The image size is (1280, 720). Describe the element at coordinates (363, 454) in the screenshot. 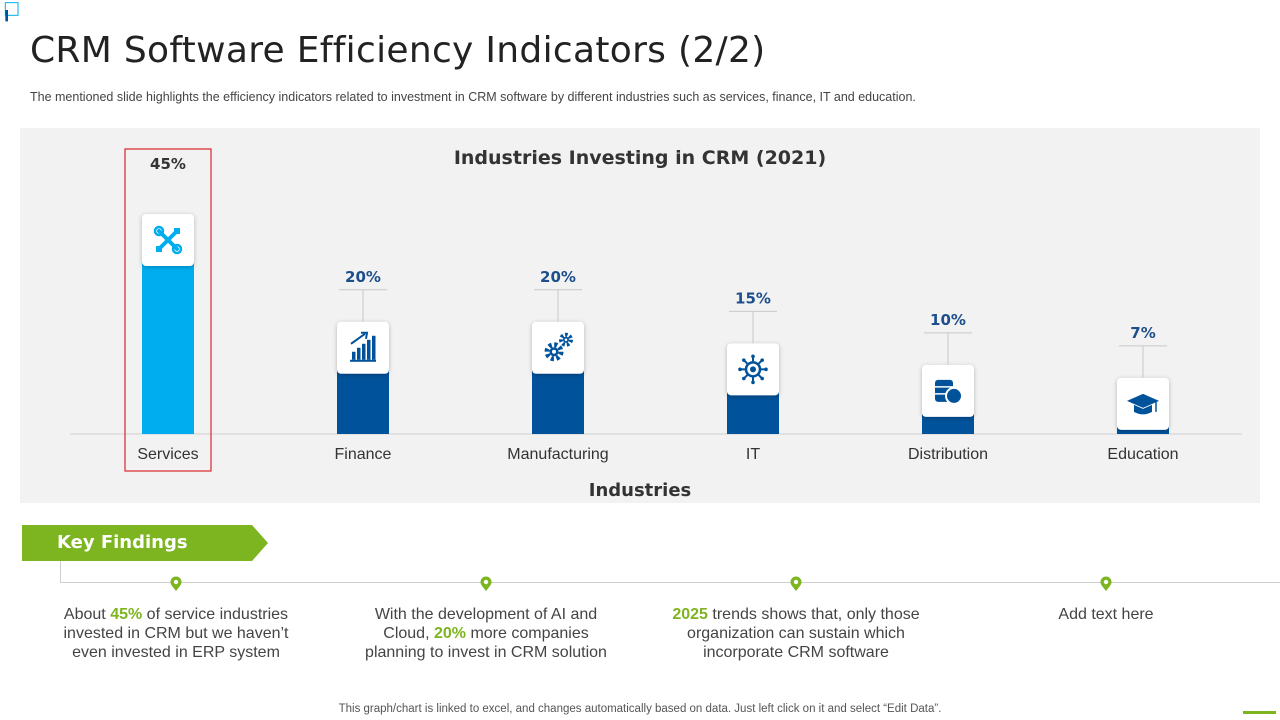

I see `category-label: Finance` at that location.